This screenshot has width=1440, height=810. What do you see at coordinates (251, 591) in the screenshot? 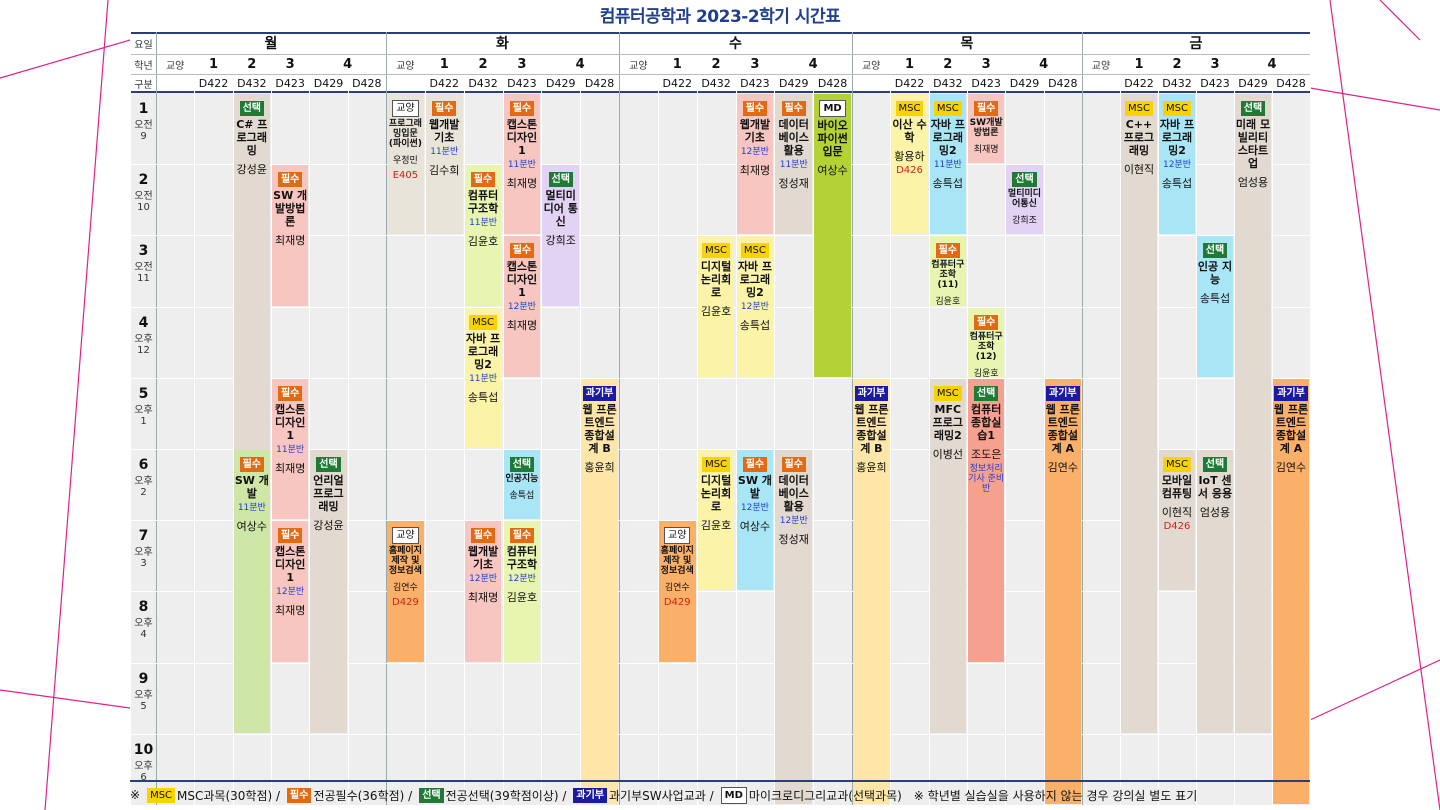
I see `course-block: 필수 SW 개발 11분반 여상수` at bounding box center [251, 591].